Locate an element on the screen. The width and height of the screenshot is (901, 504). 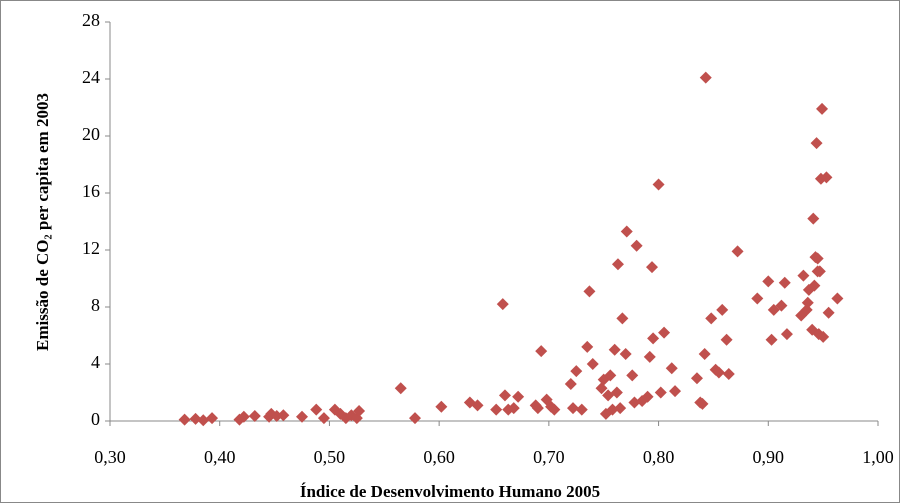
x-tick-label: 0,70 is located at coordinates (549, 457).